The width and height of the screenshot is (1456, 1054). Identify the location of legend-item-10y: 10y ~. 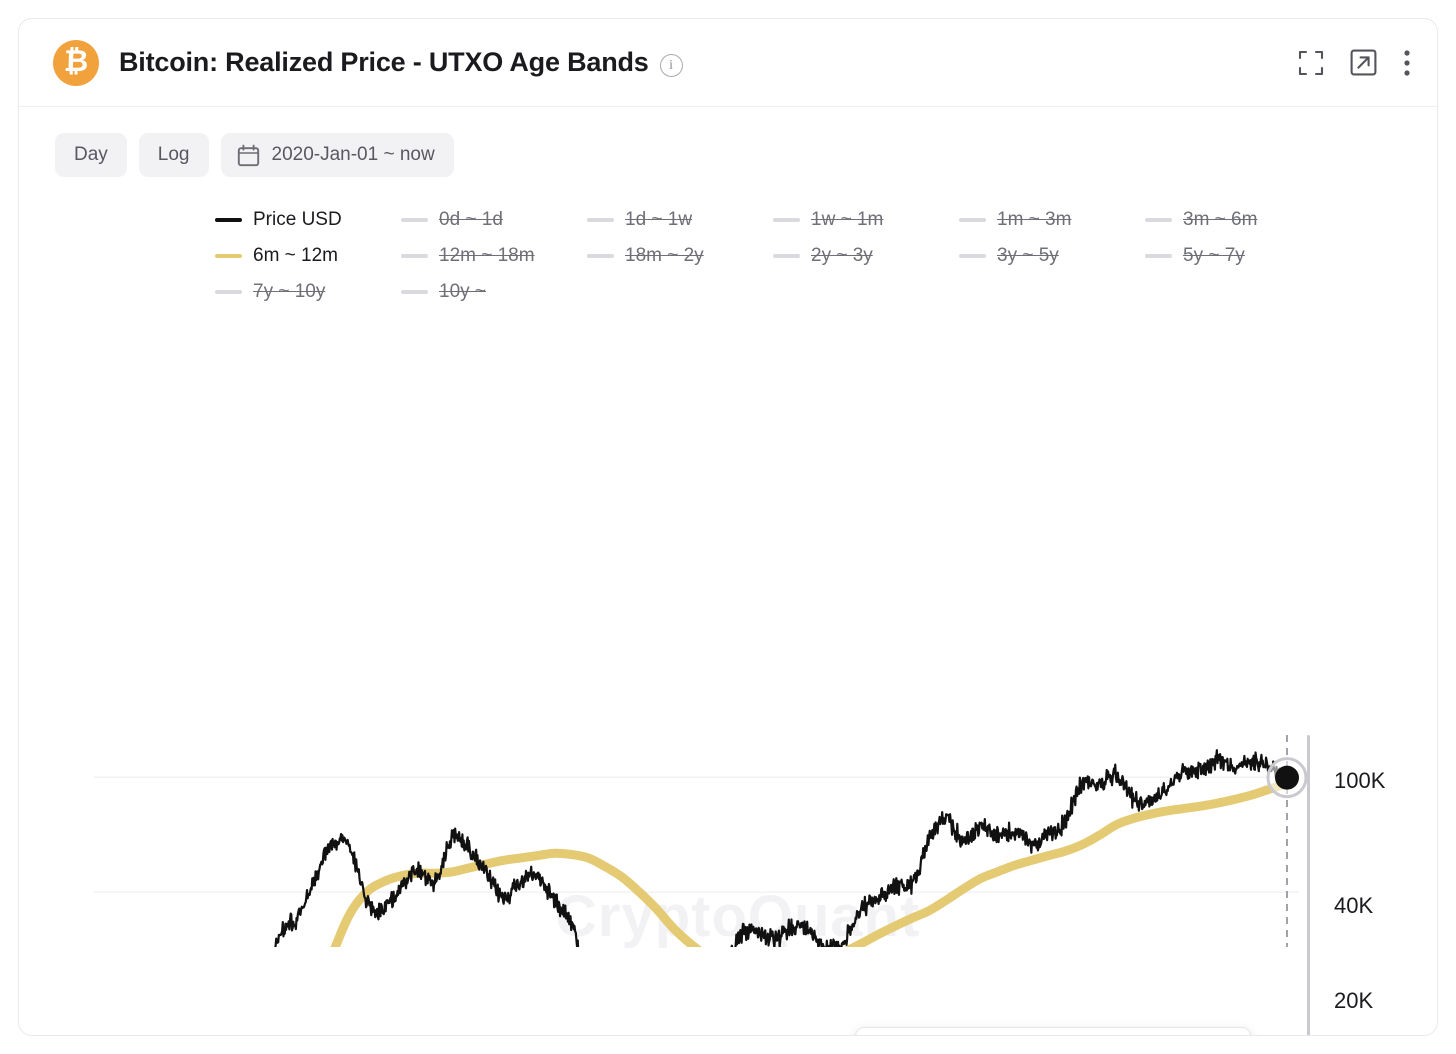
(494, 292).